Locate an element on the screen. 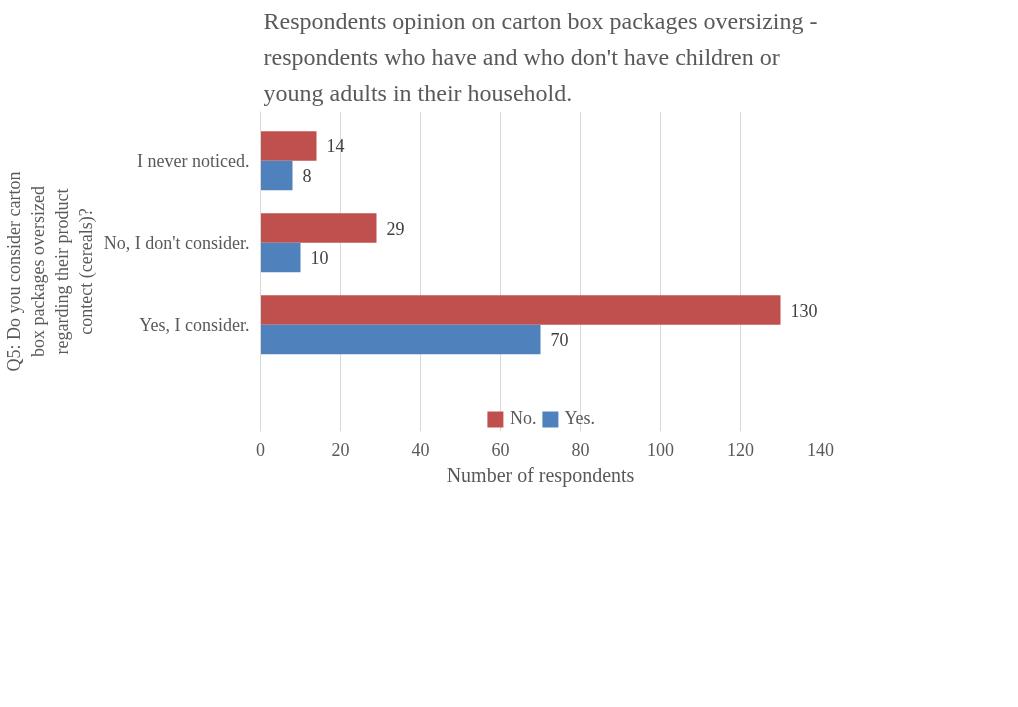 The image size is (1018, 707). x-tick-label: 60 is located at coordinates (500, 449).